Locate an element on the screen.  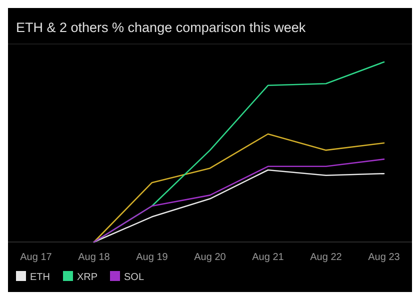
legend-label: SOL is located at coordinates (134, 277).